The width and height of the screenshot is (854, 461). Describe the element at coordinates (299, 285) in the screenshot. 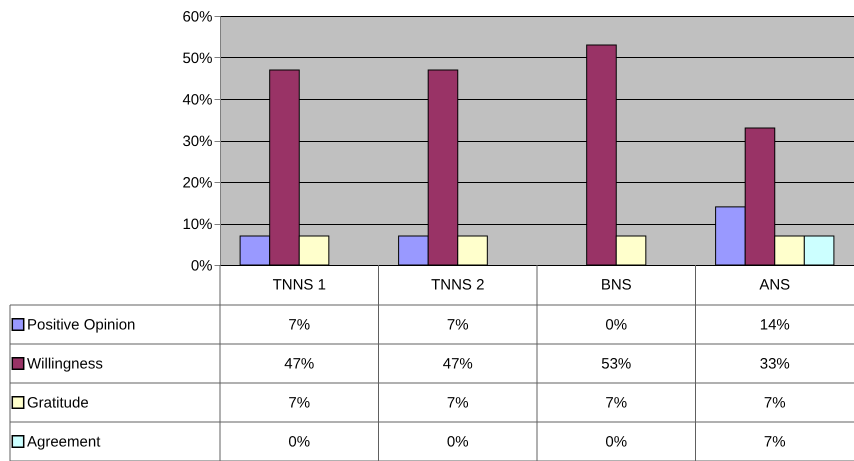

I see `x-tick-label: TNNS 1` at that location.